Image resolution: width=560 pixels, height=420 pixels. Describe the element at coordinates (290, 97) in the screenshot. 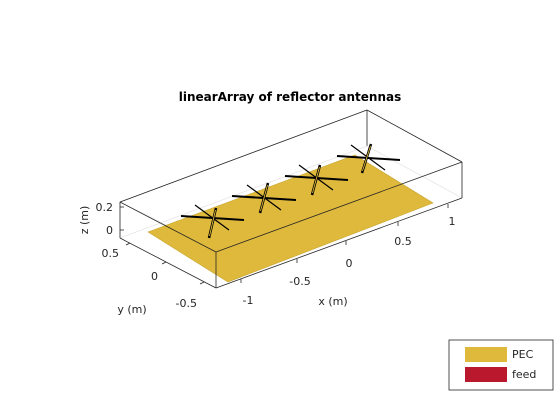

I see `chart-title: linearArray of reflector antennas` at that location.